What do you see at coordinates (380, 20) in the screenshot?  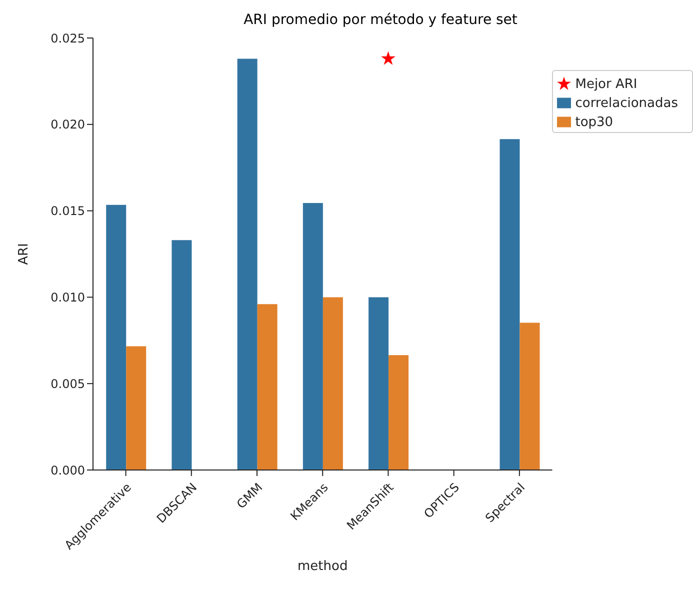 I see `chart-title: ARI promedio por método y feature set` at bounding box center [380, 20].